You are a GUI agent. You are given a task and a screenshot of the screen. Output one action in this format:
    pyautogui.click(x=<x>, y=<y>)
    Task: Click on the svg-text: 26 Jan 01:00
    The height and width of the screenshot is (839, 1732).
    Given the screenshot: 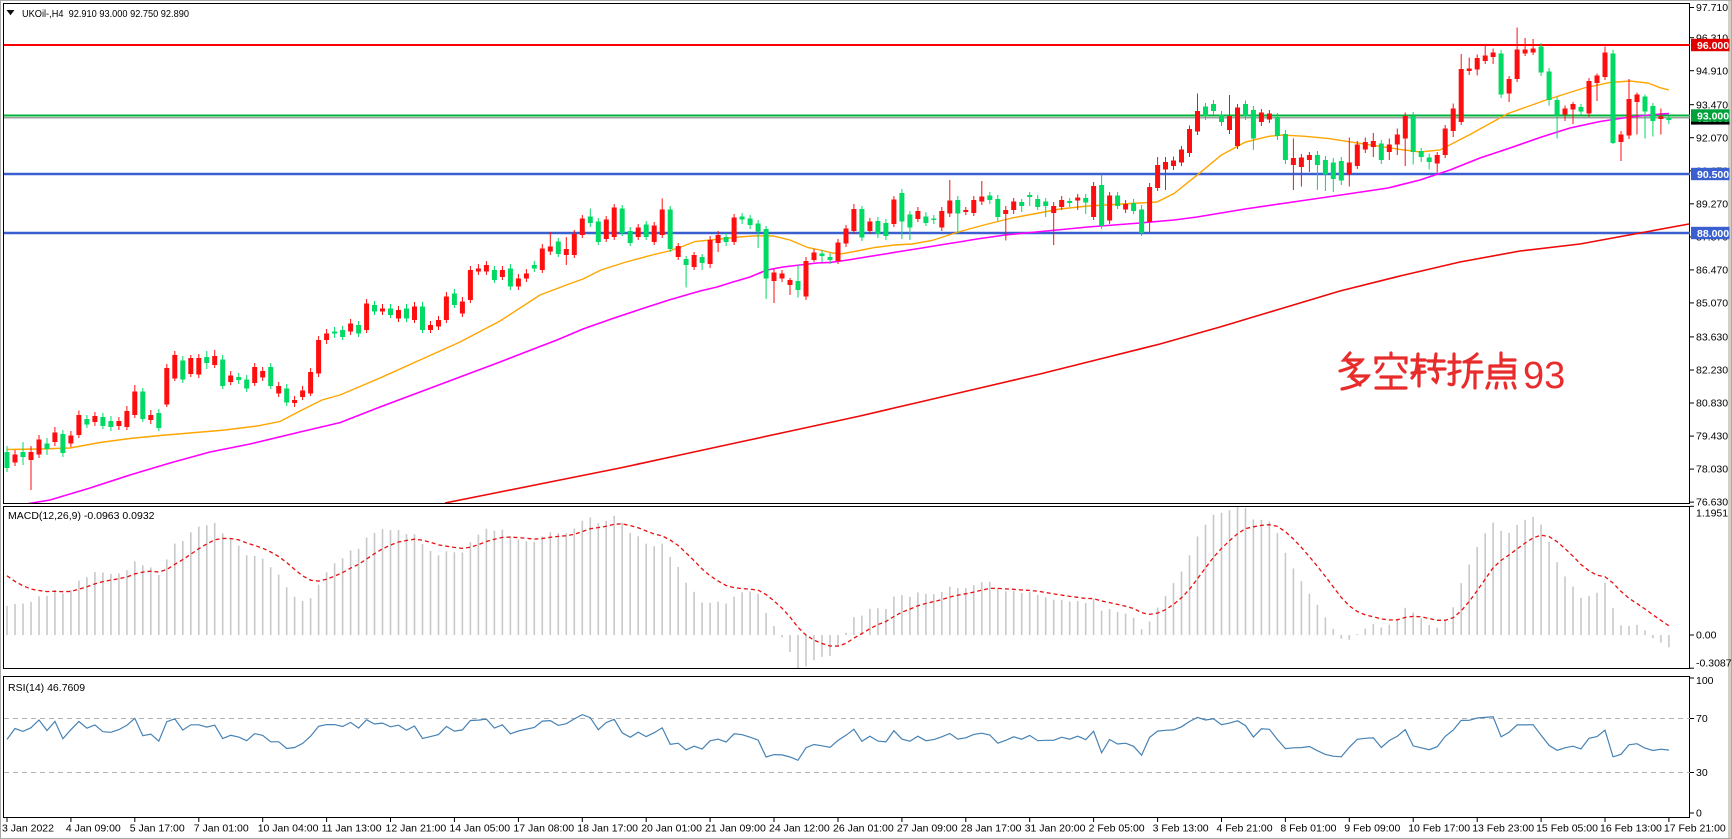 What is the action you would take?
    pyautogui.click(x=863, y=829)
    